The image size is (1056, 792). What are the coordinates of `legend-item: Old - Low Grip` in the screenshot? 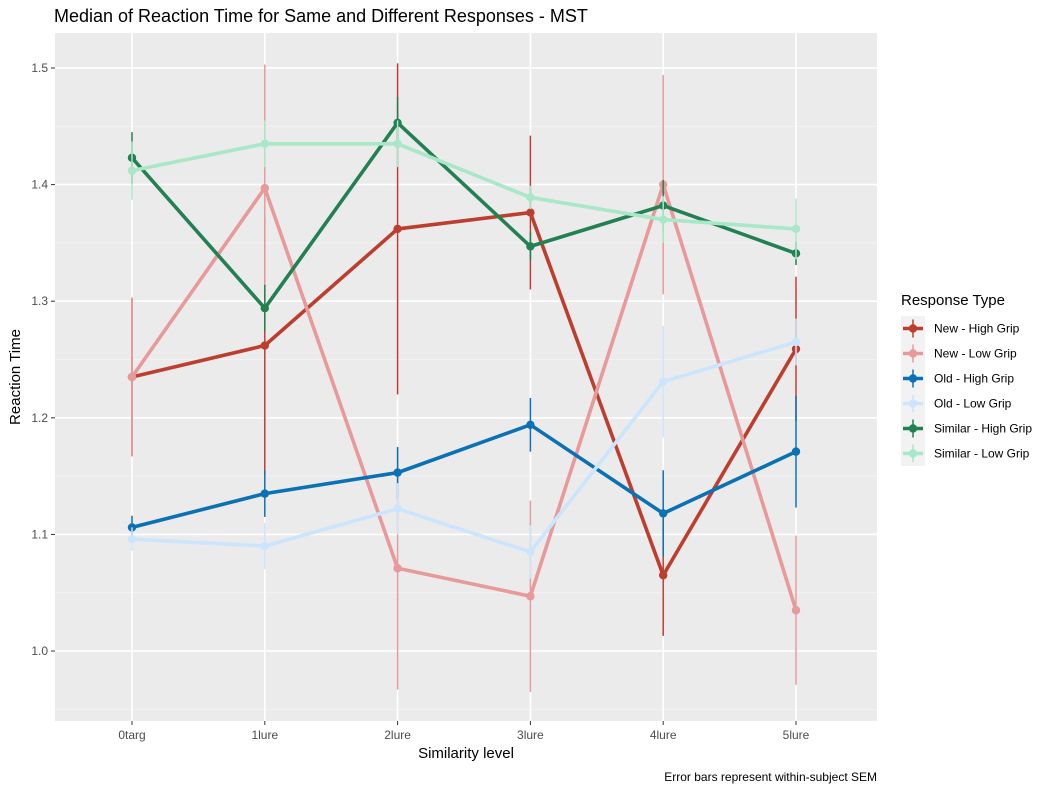 It's located at (957, 403).